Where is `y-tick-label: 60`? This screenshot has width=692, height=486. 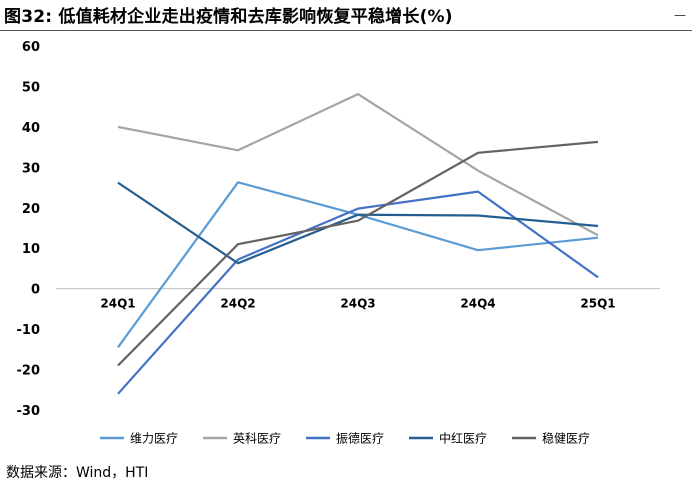 y-tick-label: 60 is located at coordinates (31, 47).